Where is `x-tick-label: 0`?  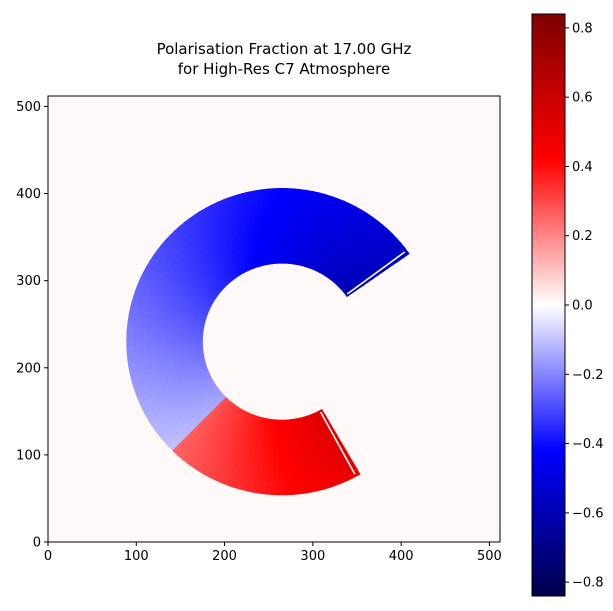 x-tick-label: 0 is located at coordinates (48, 556).